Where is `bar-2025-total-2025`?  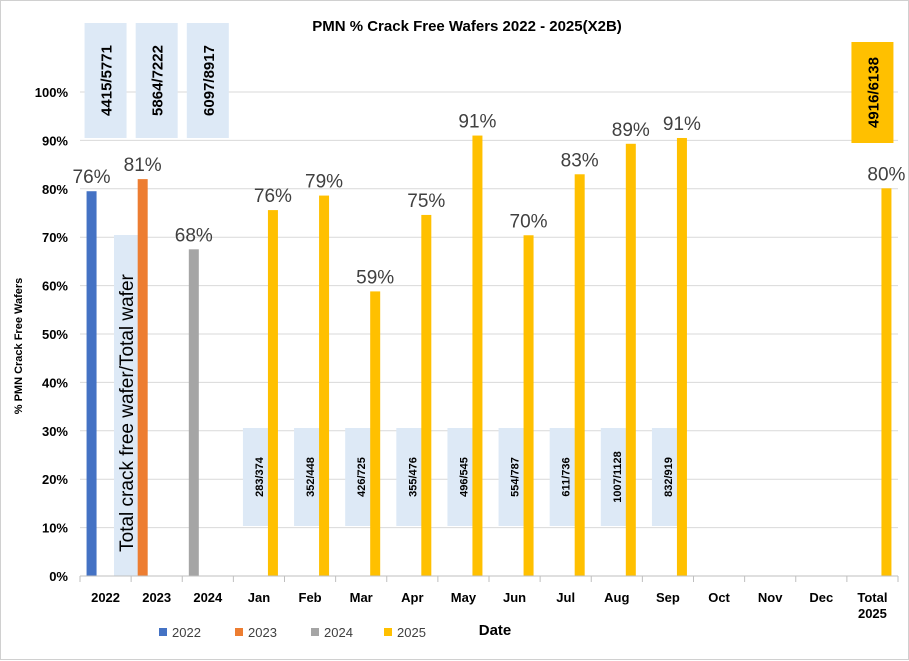 bar-2025-total-2025 is located at coordinates (886, 382).